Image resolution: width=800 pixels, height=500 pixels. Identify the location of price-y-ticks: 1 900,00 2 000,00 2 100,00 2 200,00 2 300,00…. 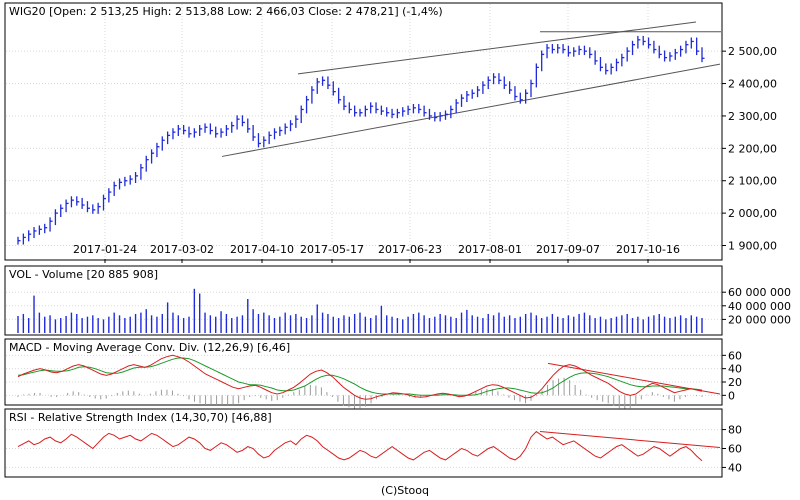
(749, 149).